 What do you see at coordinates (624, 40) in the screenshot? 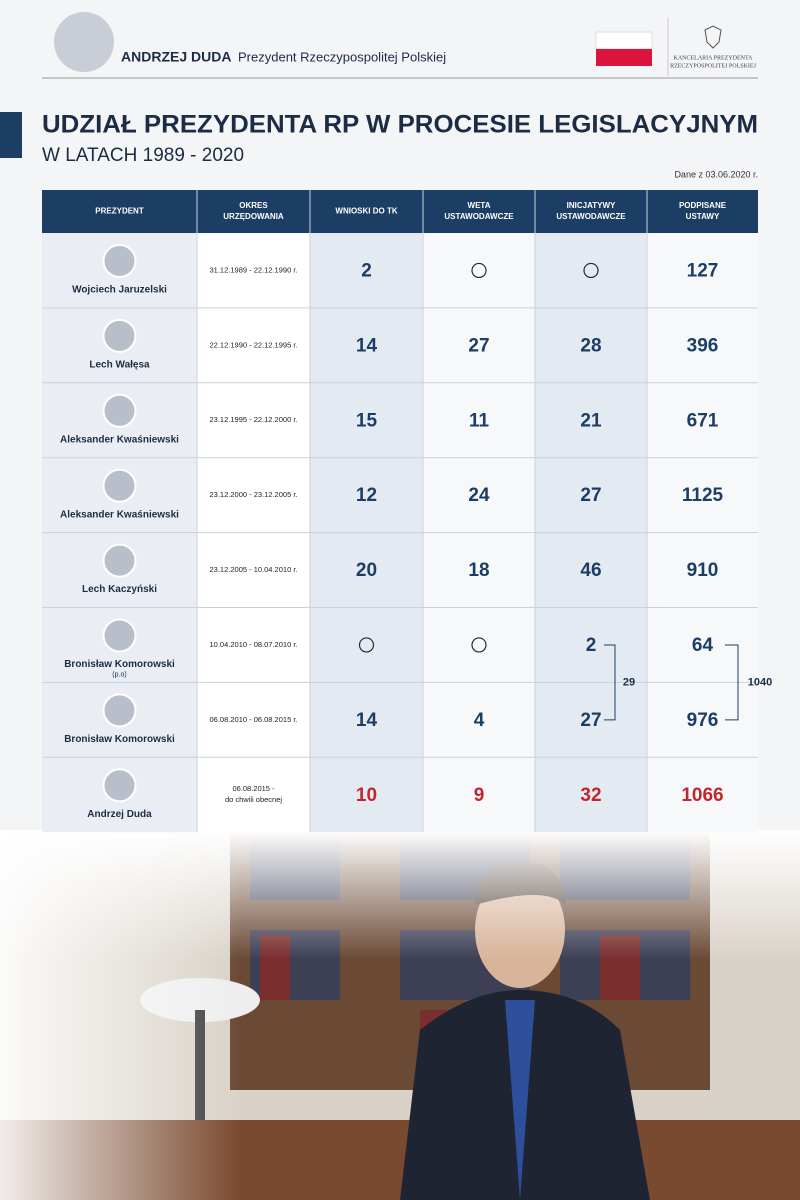
I see `flag-white` at bounding box center [624, 40].